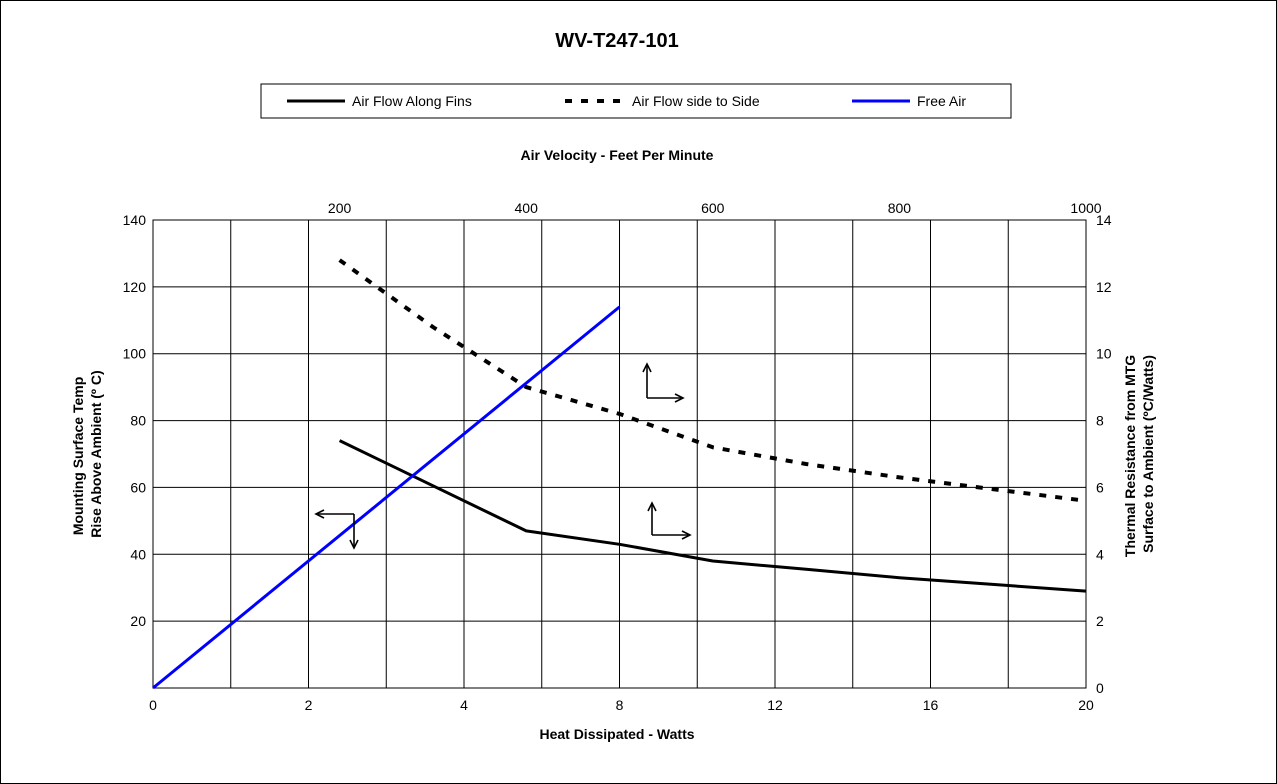  I want to click on x-axis-top-title: Air Velocity - Feet Per Minute, so click(617, 155).